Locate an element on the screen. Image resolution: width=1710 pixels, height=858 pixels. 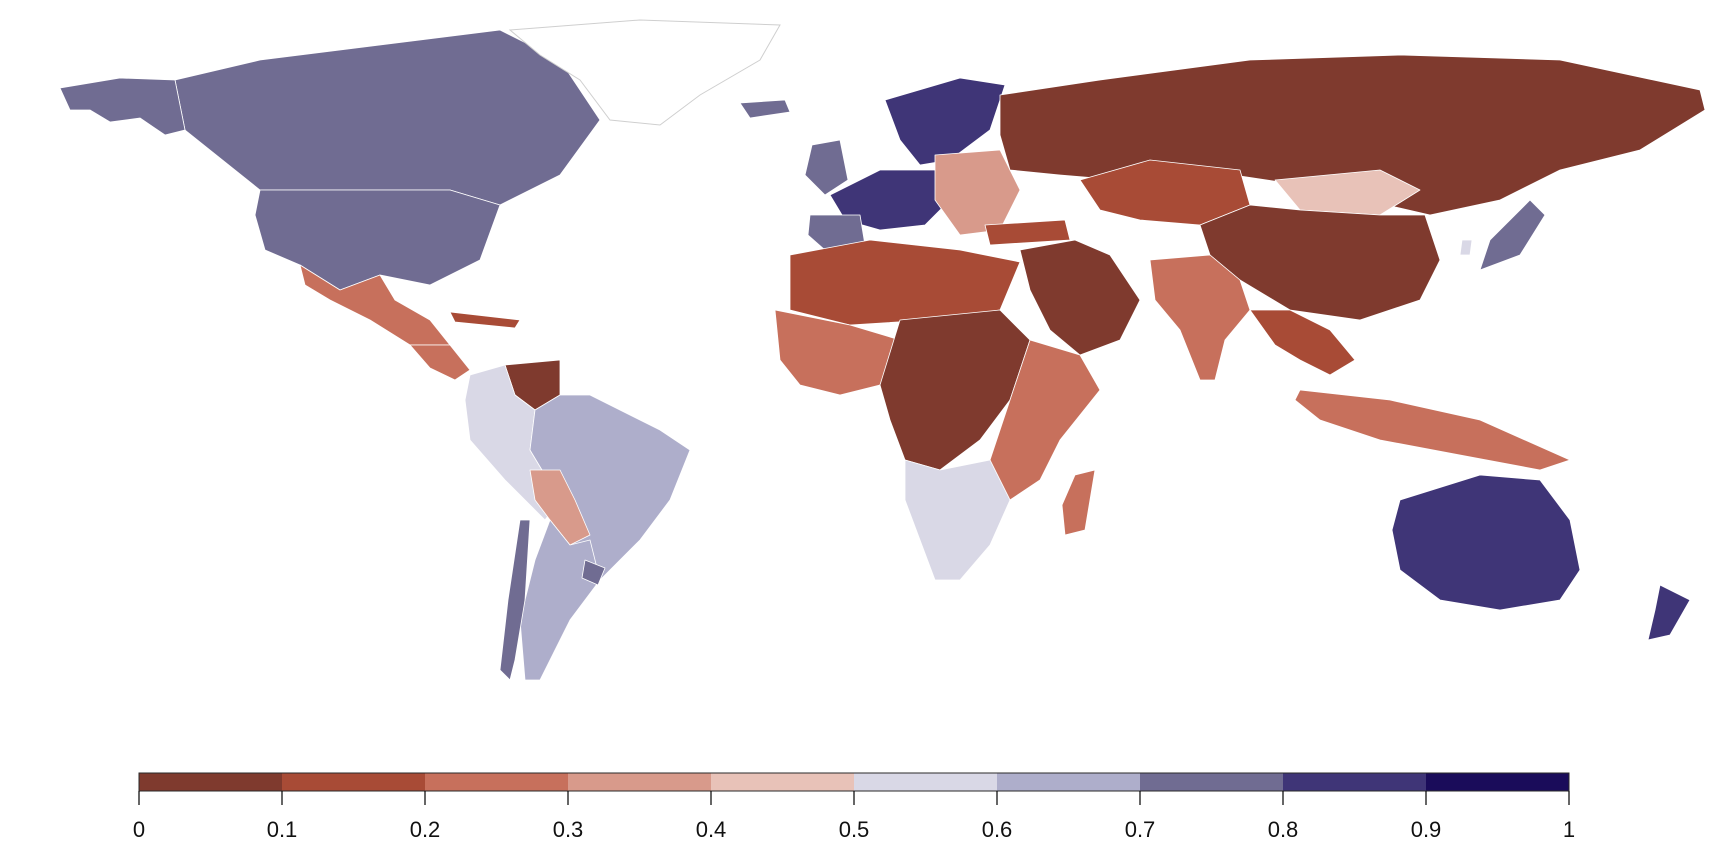
region-middle-east is located at coordinates (1080, 297).